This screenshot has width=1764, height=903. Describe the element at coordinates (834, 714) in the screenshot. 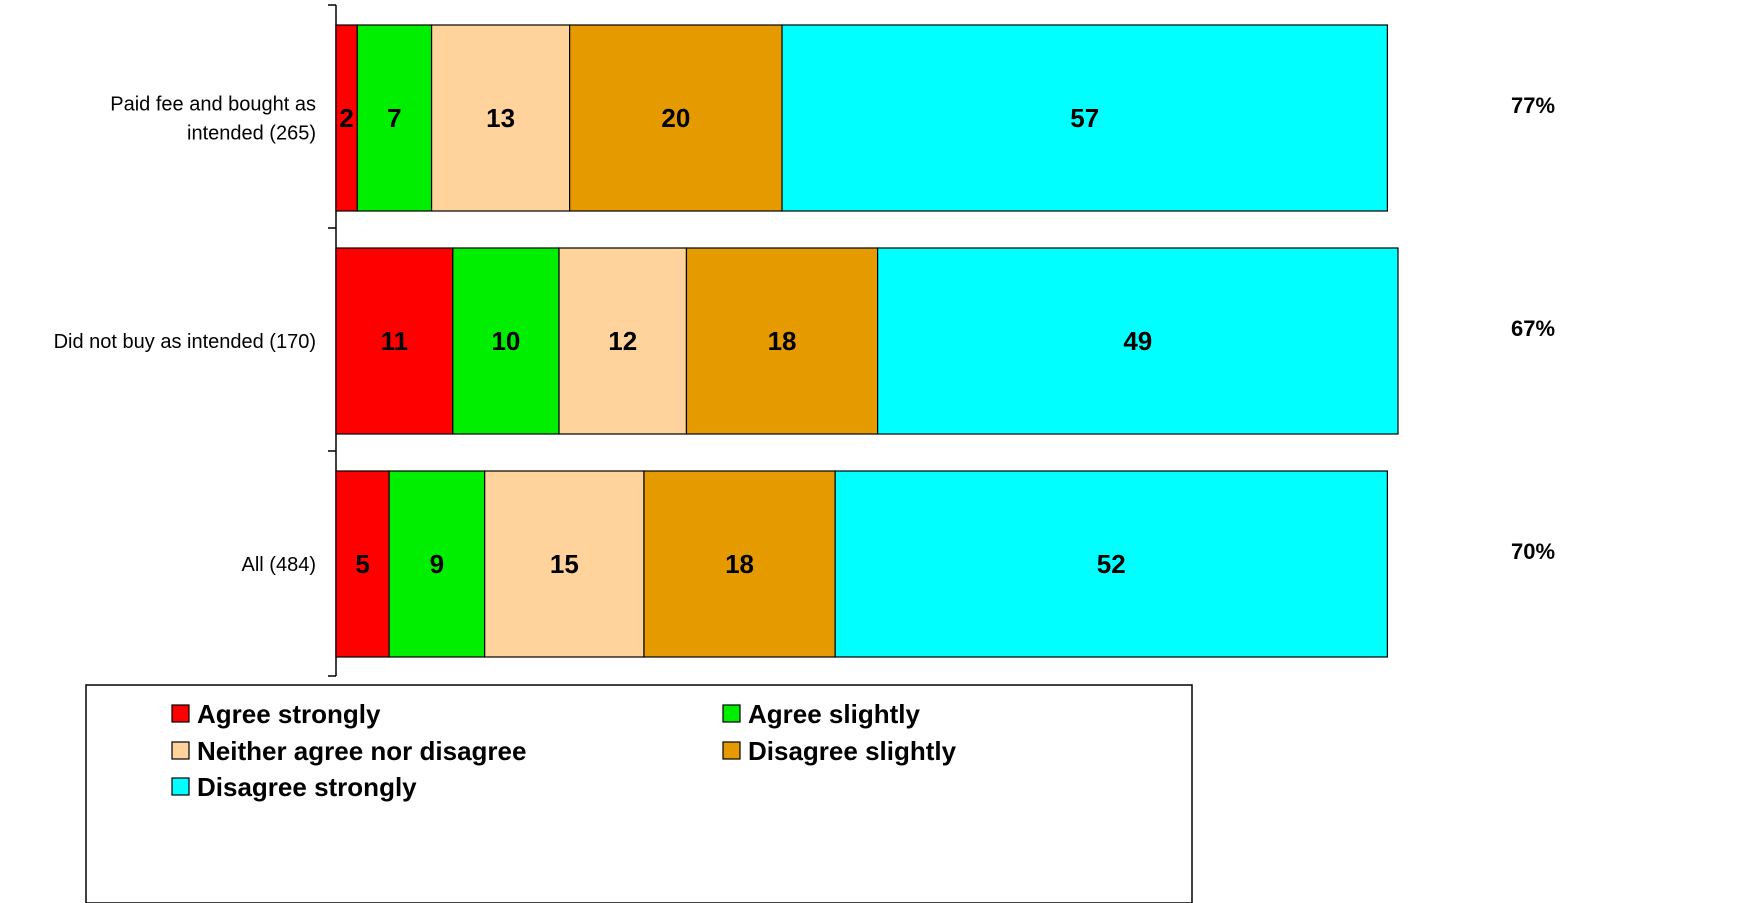

I see `legend-entry-label: Agree slightly` at that location.